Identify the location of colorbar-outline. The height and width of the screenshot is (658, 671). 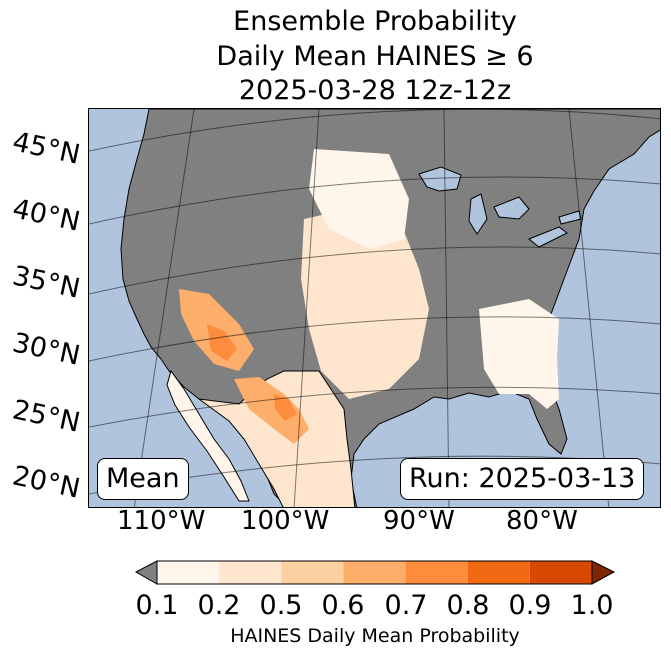
(374, 572).